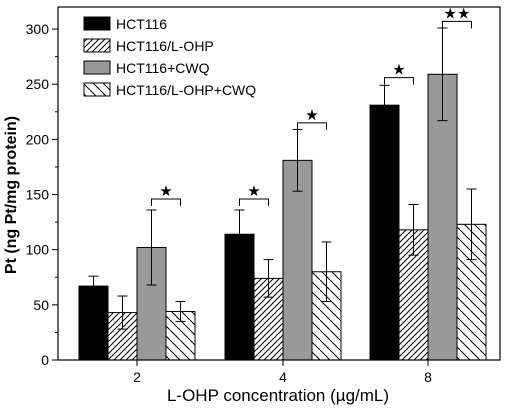  Describe the element at coordinates (283, 377) in the screenshot. I see `x-tick-label-1: 4` at that location.